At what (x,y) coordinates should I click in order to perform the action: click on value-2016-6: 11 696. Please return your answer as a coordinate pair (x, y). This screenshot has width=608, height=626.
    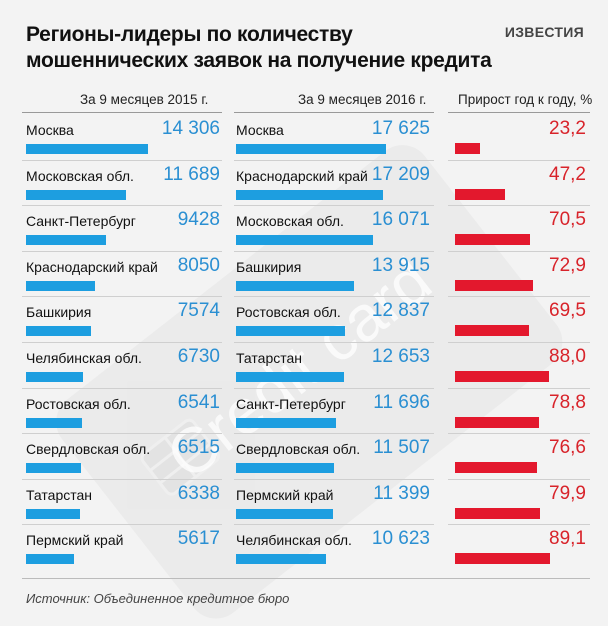
    Looking at the image, I should click on (401, 402).